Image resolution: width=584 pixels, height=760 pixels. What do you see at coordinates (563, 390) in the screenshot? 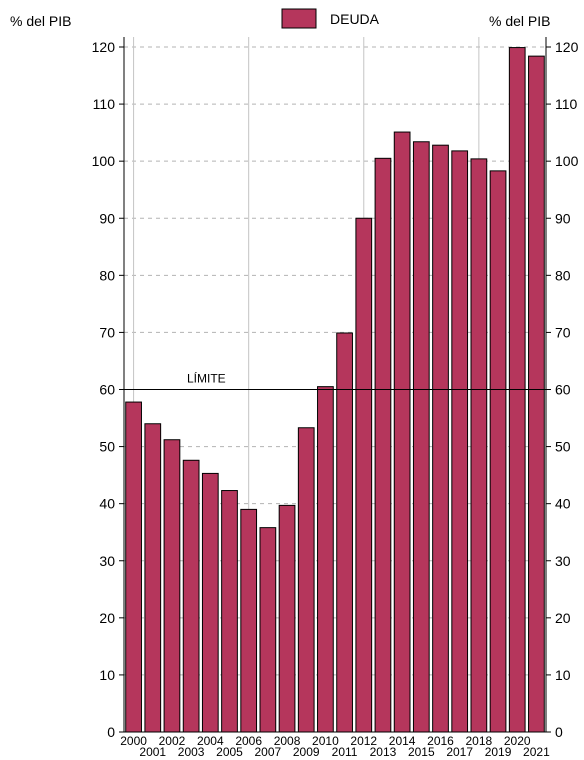
I see `right-tick-label-60: 60` at bounding box center [563, 390].